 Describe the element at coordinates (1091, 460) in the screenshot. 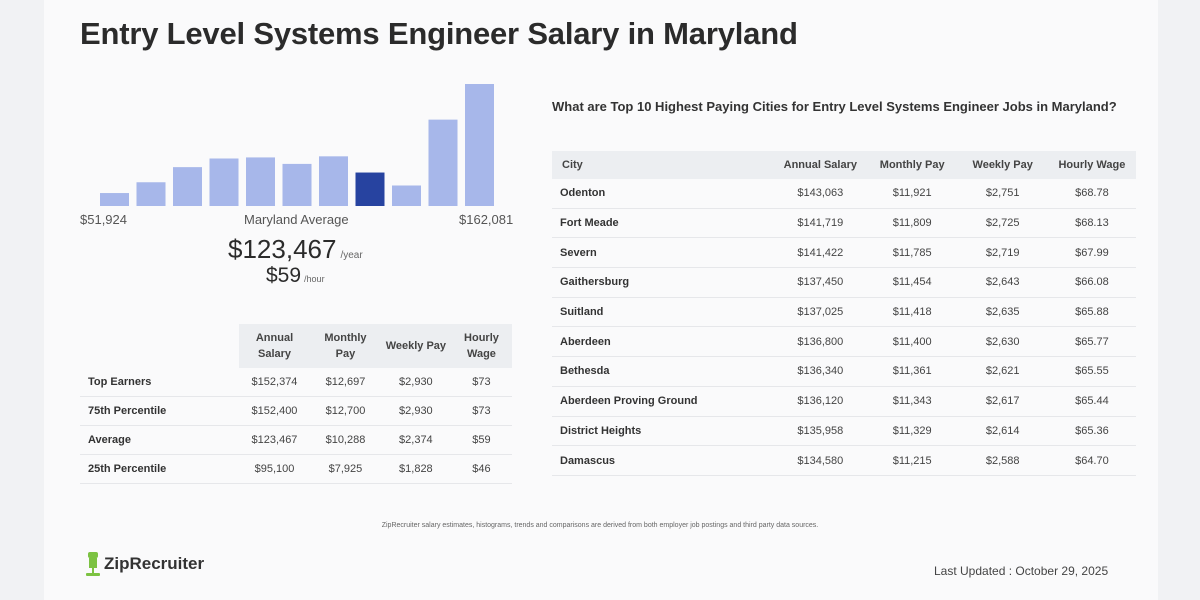

I see `hourly-cell: $64.70` at that location.